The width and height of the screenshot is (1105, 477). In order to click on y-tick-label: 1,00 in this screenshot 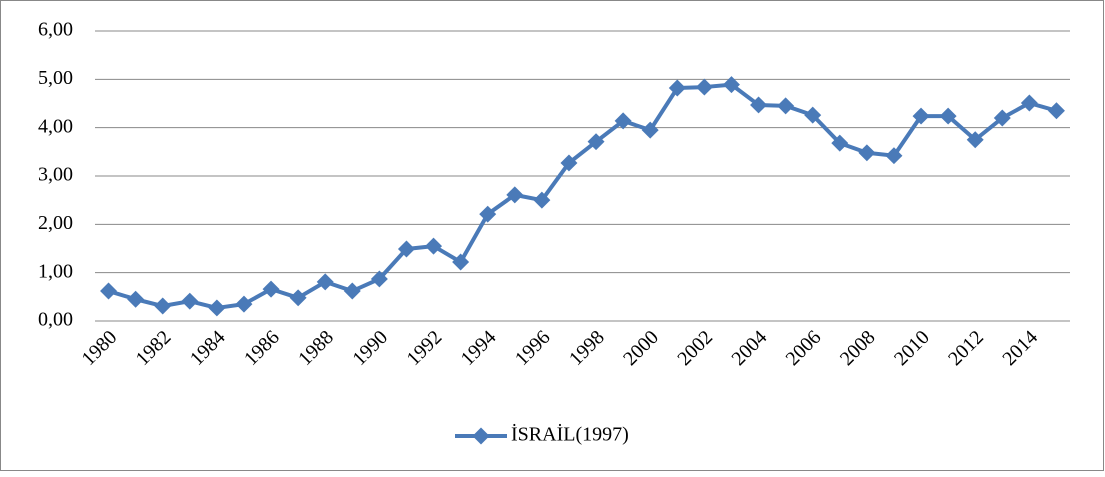, I will do `click(55, 271)`.